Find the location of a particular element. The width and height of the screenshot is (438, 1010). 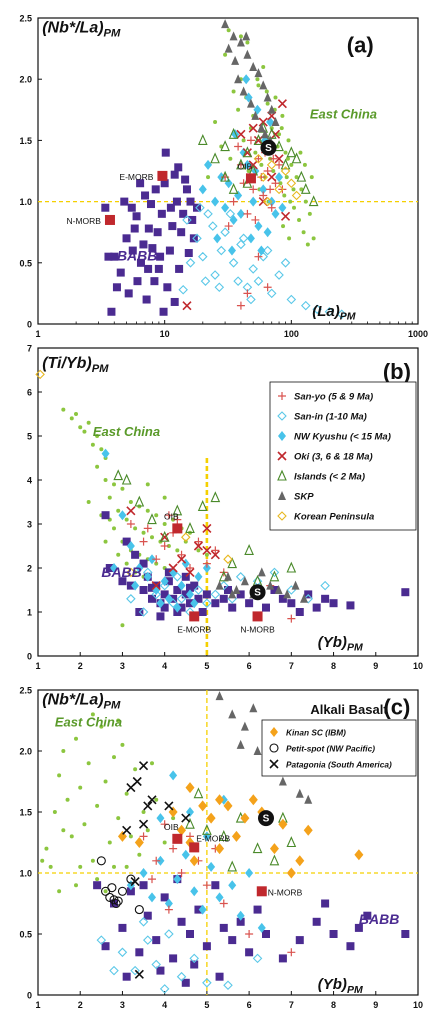

y-tick-label: 1.0 is located at coordinates (25, 202).